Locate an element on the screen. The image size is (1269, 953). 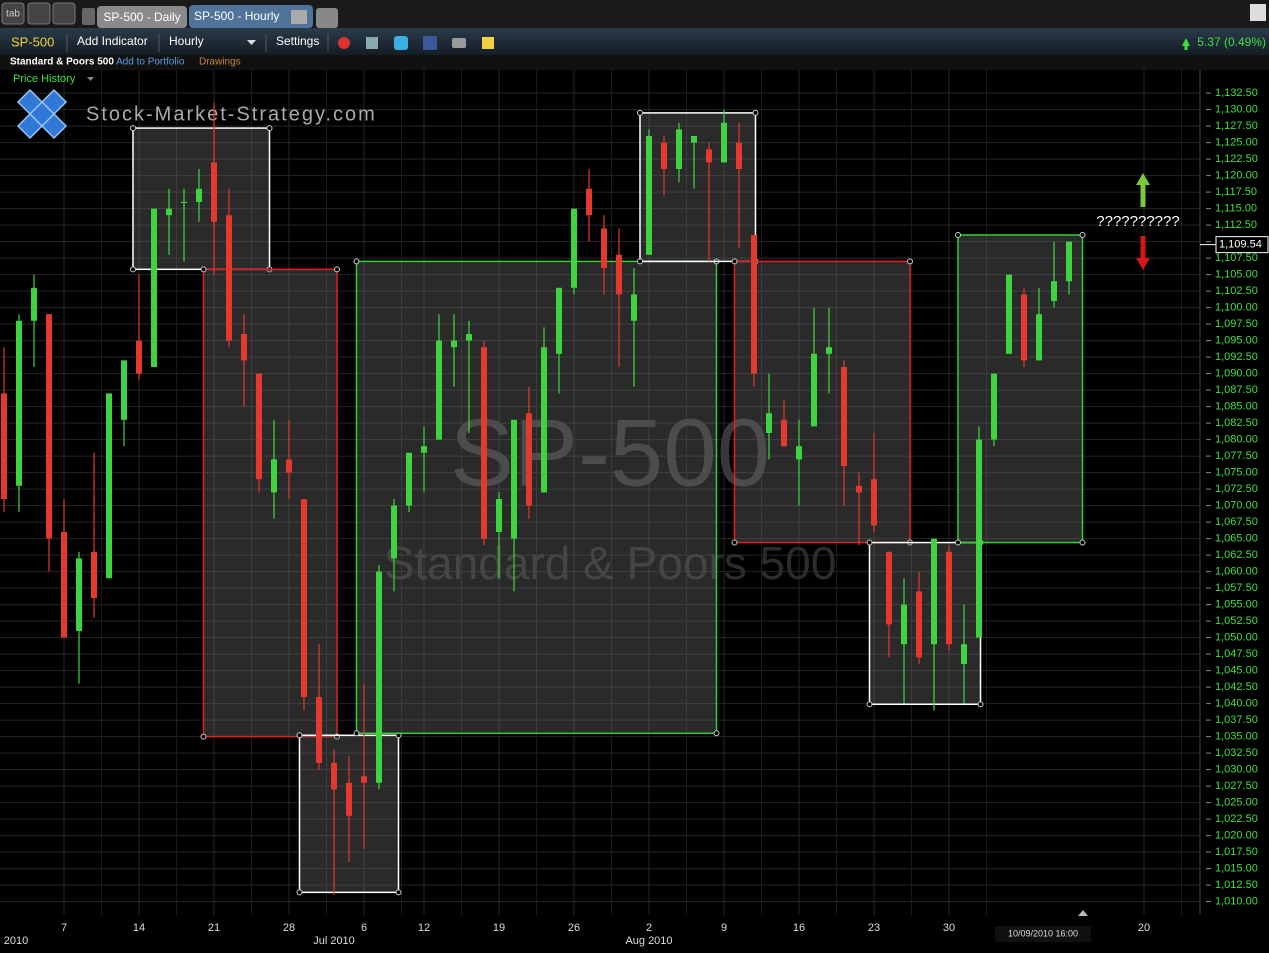
y-tick-label: 1,035.00 is located at coordinates (1236, 737).